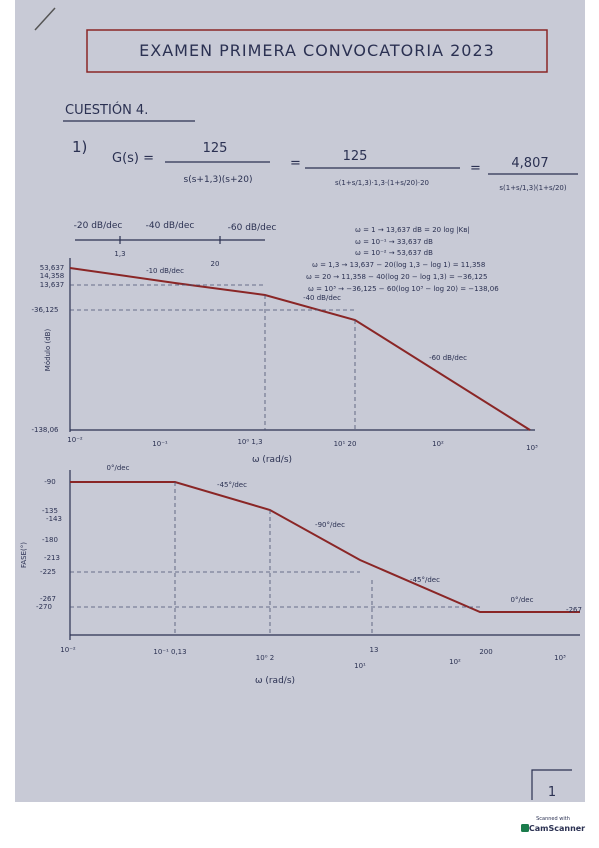 The height and width of the screenshot is (848, 599). I want to click on eq-num: 4,807, so click(529, 163).